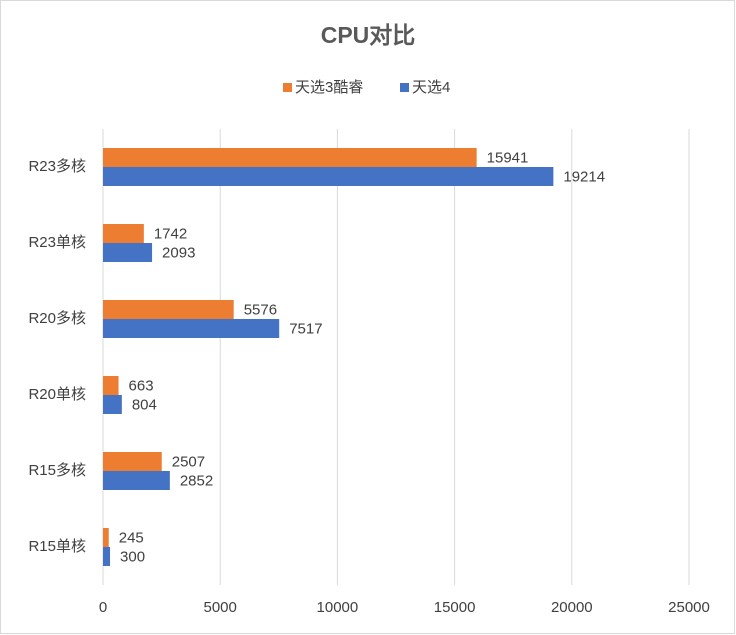  Describe the element at coordinates (57, 242) in the screenshot. I see `y-tick-label: R23单核` at that location.